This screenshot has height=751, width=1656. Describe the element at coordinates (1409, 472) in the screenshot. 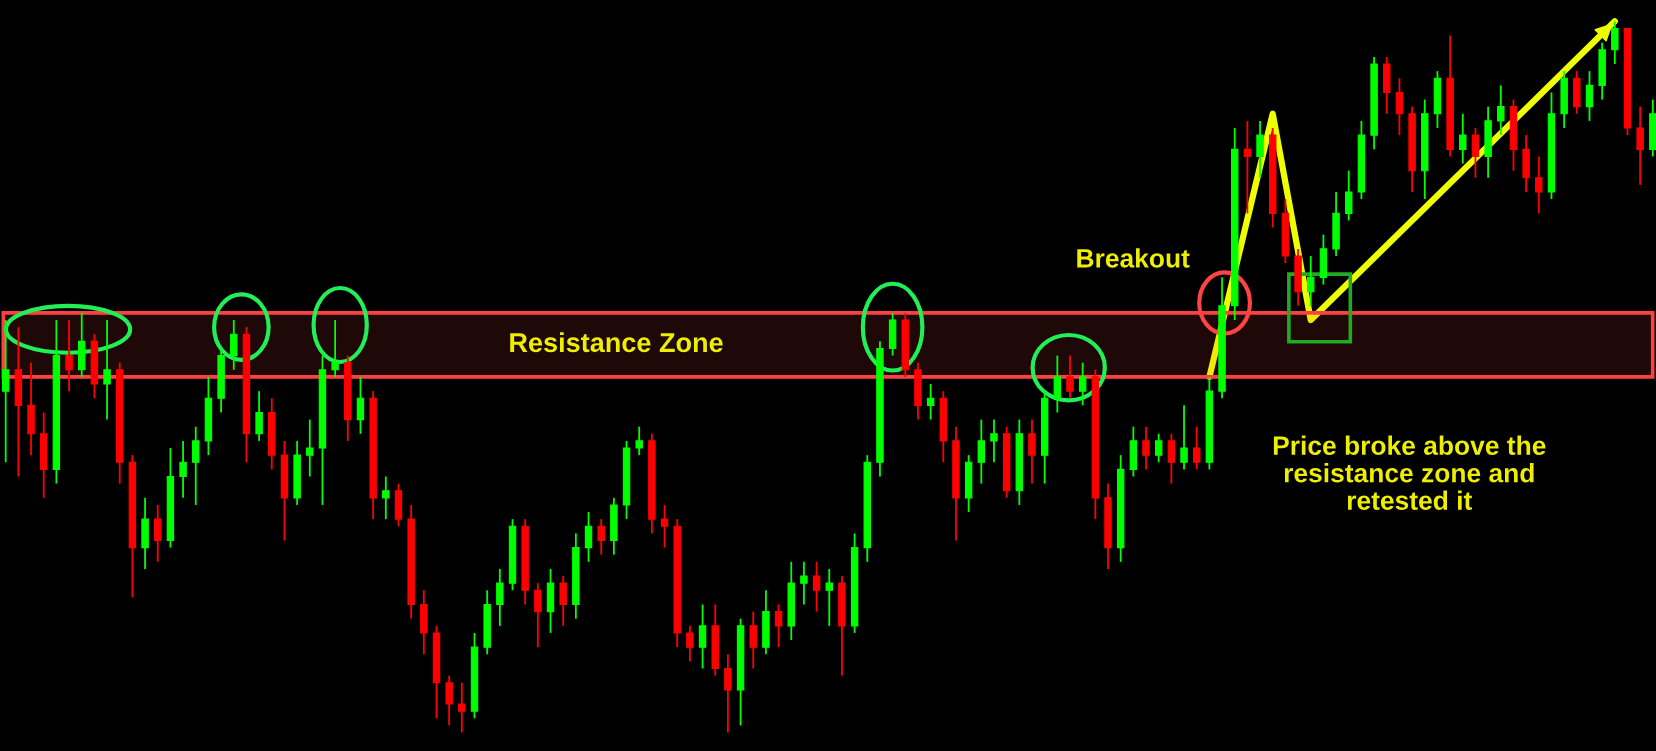

I see `annotation: Price broke above the resistance zone and retested it` at that location.